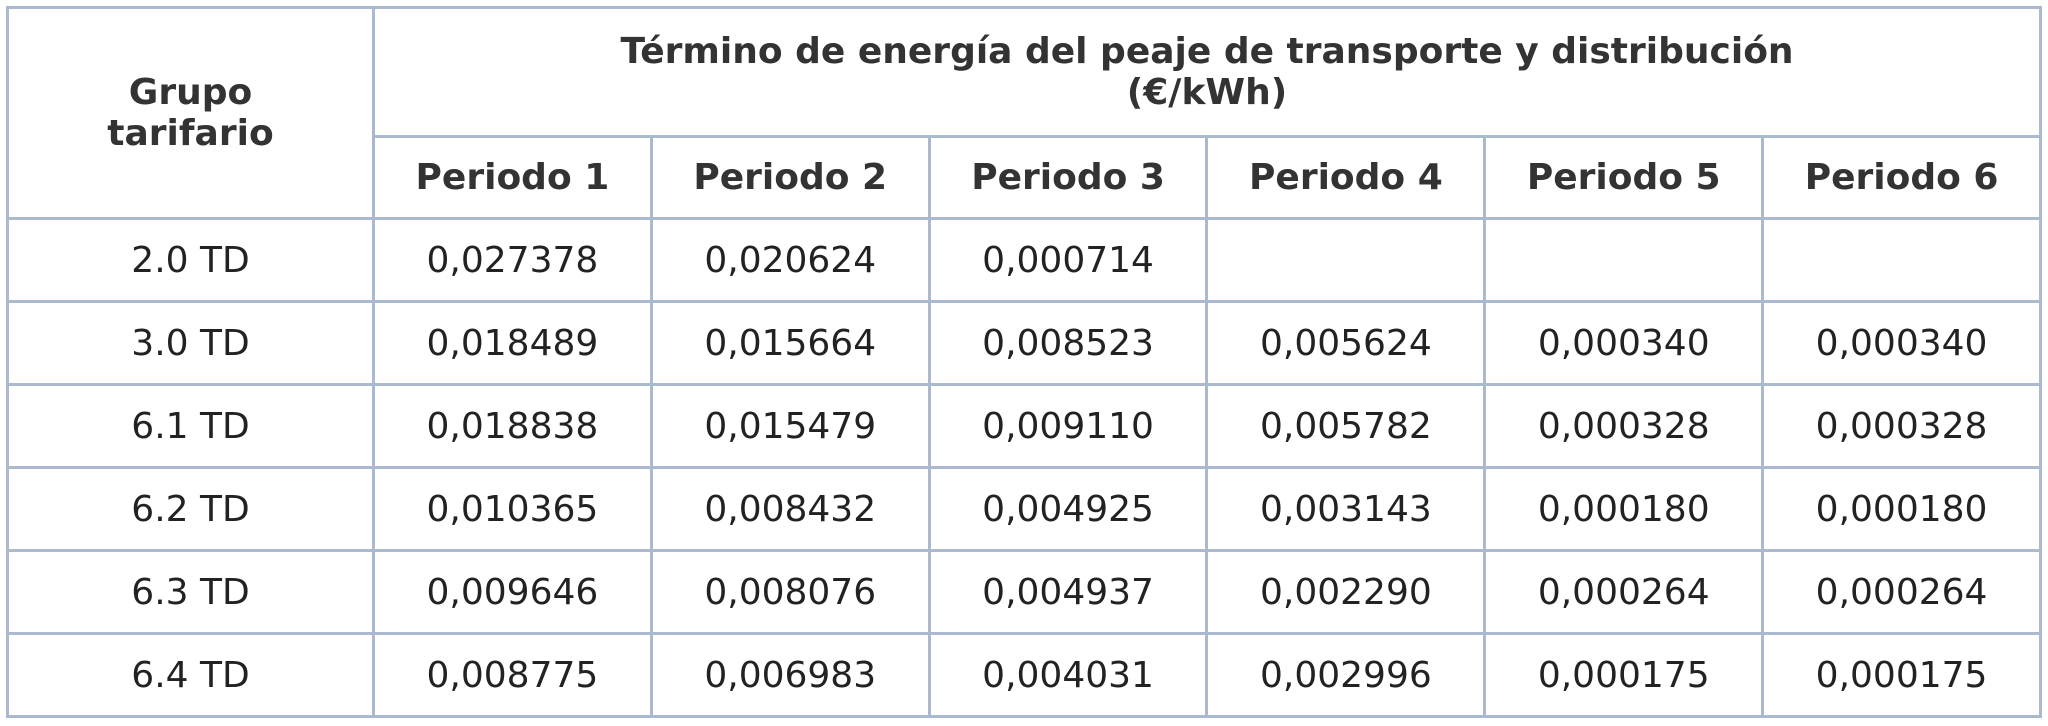 The image size is (2048, 726). I want to click on value-cell: 0,010365, so click(512, 509).